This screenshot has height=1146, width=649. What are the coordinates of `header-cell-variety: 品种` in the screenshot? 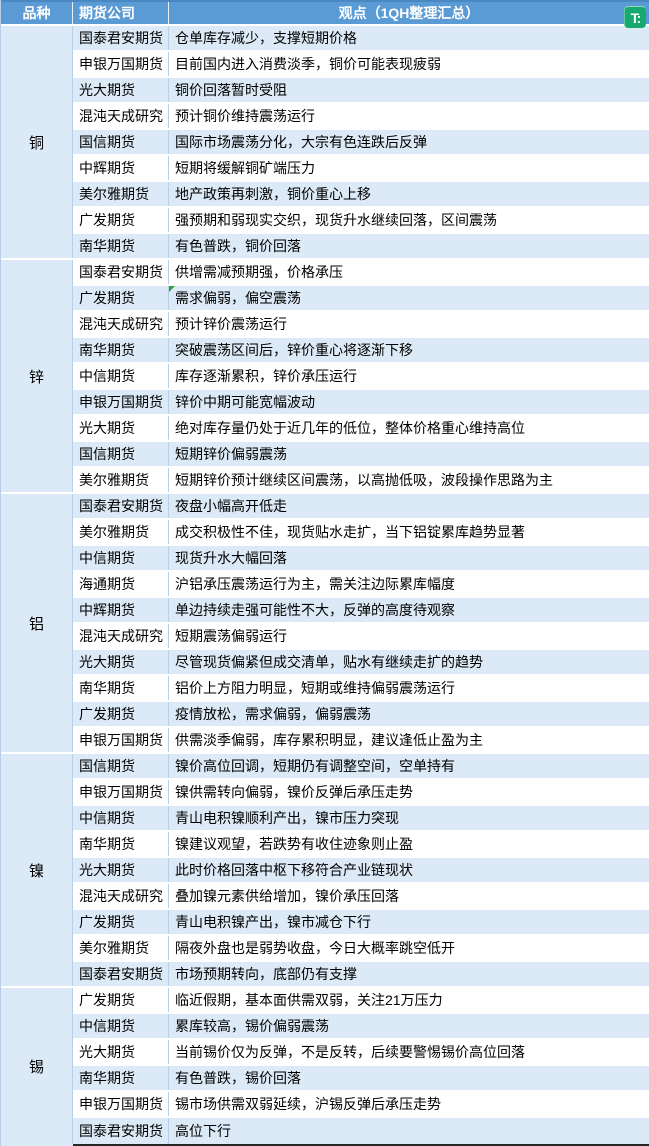 It's located at (37, 13).